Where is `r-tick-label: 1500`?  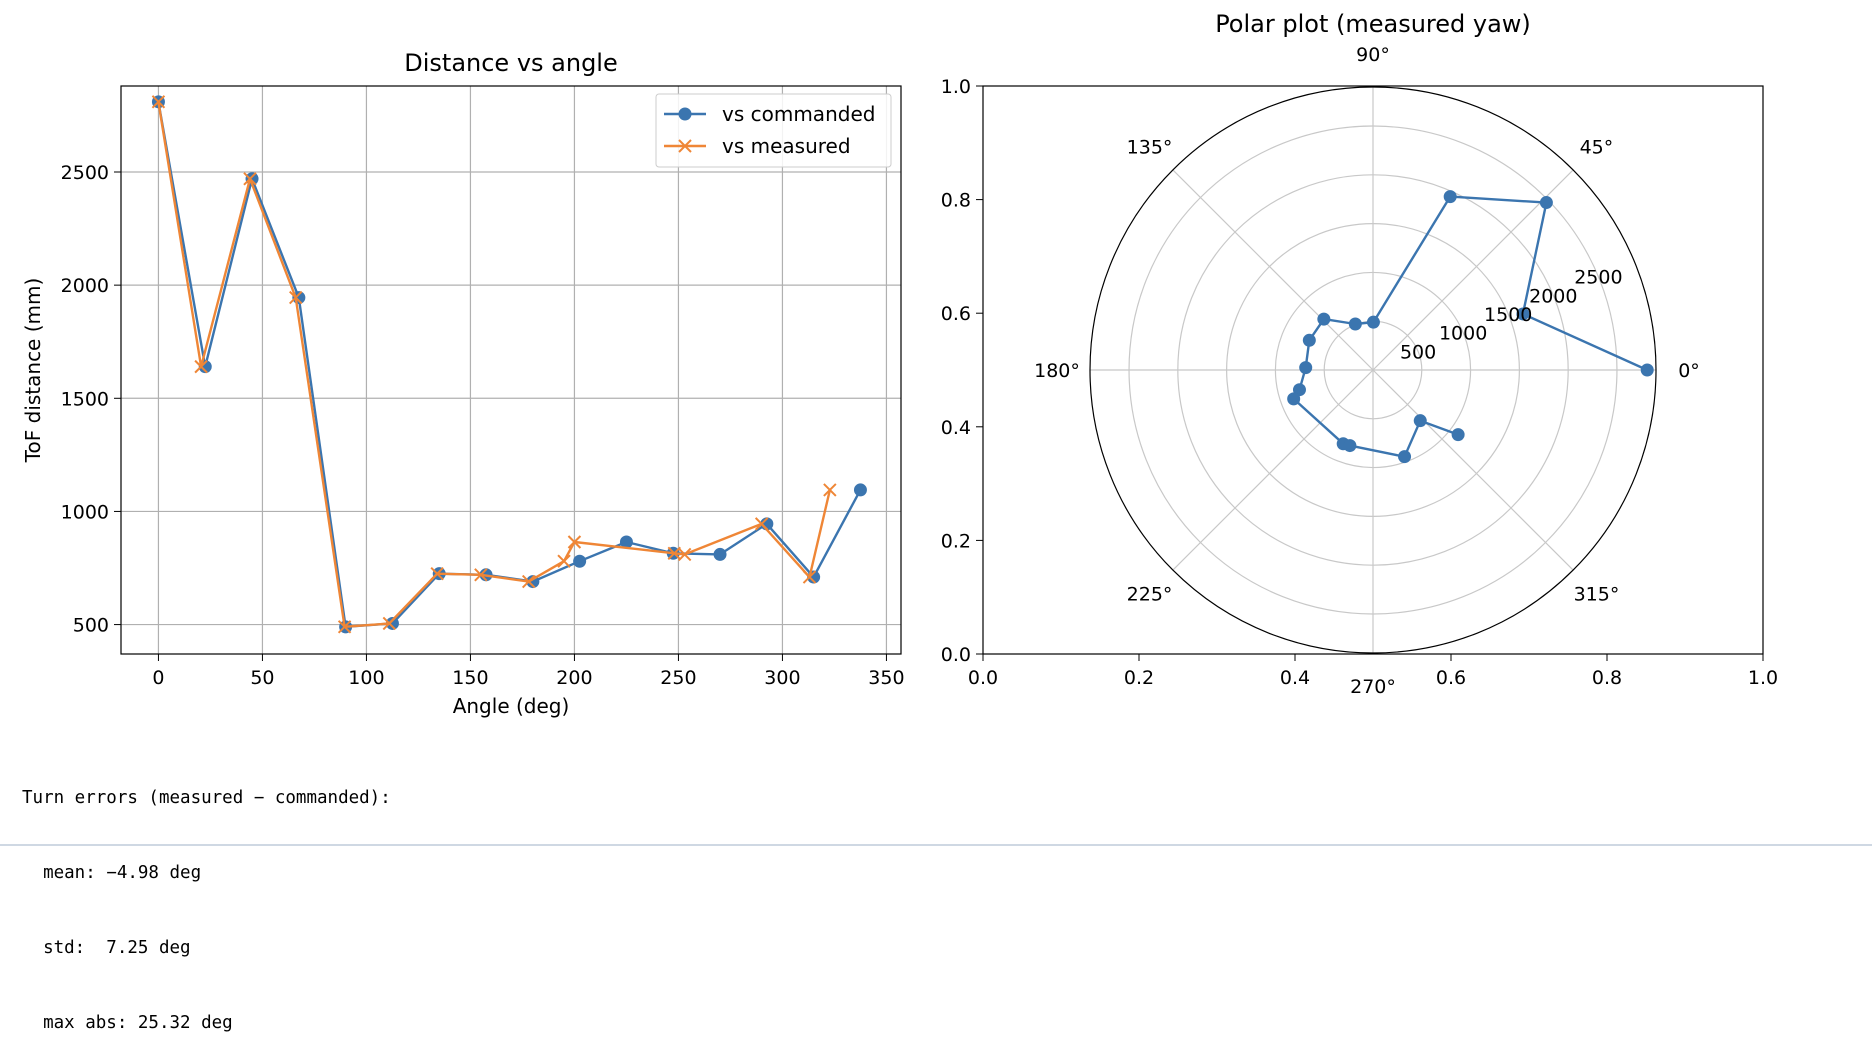
r-tick-label: 1500 is located at coordinates (1508, 315).